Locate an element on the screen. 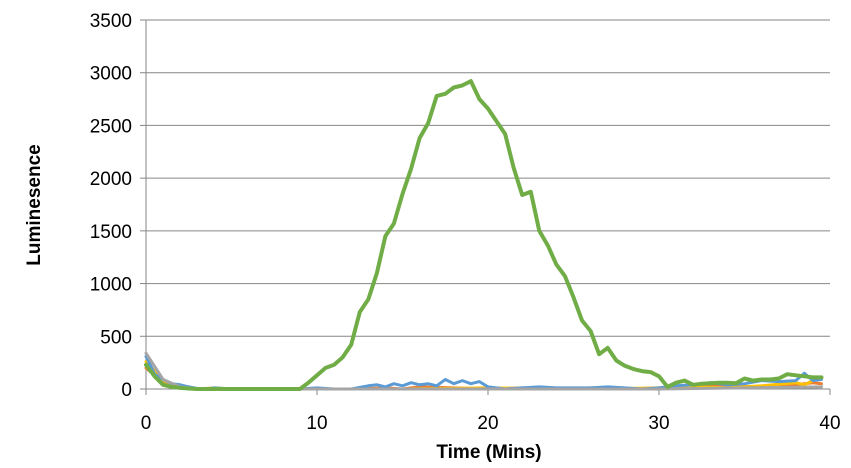 The width and height of the screenshot is (851, 468). x-axis-title: Time (Mins) is located at coordinates (488, 452).